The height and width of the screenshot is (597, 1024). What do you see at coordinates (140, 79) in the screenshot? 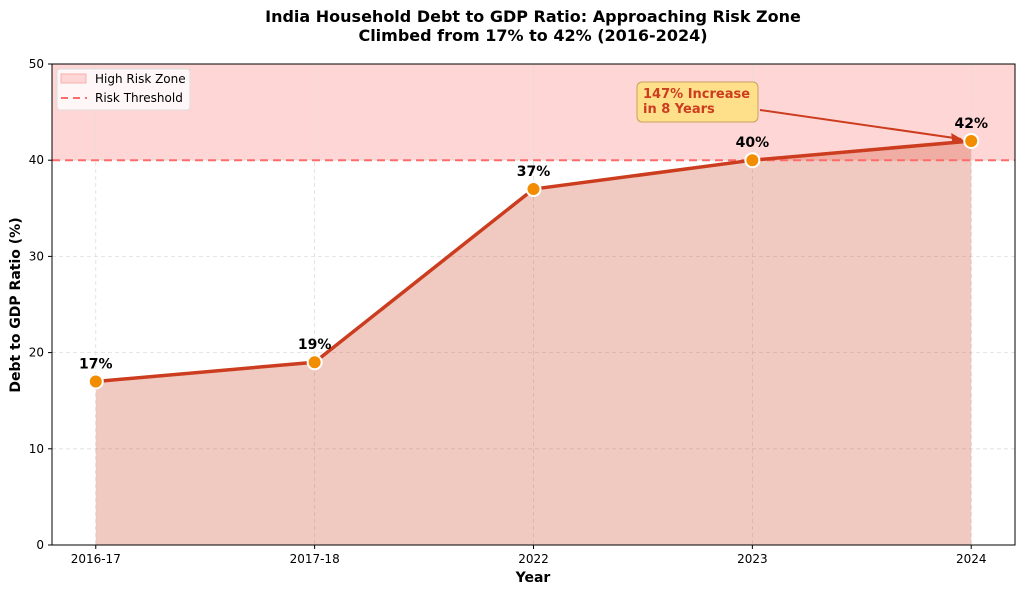
I see `legend-label: High Risk Zone` at bounding box center [140, 79].